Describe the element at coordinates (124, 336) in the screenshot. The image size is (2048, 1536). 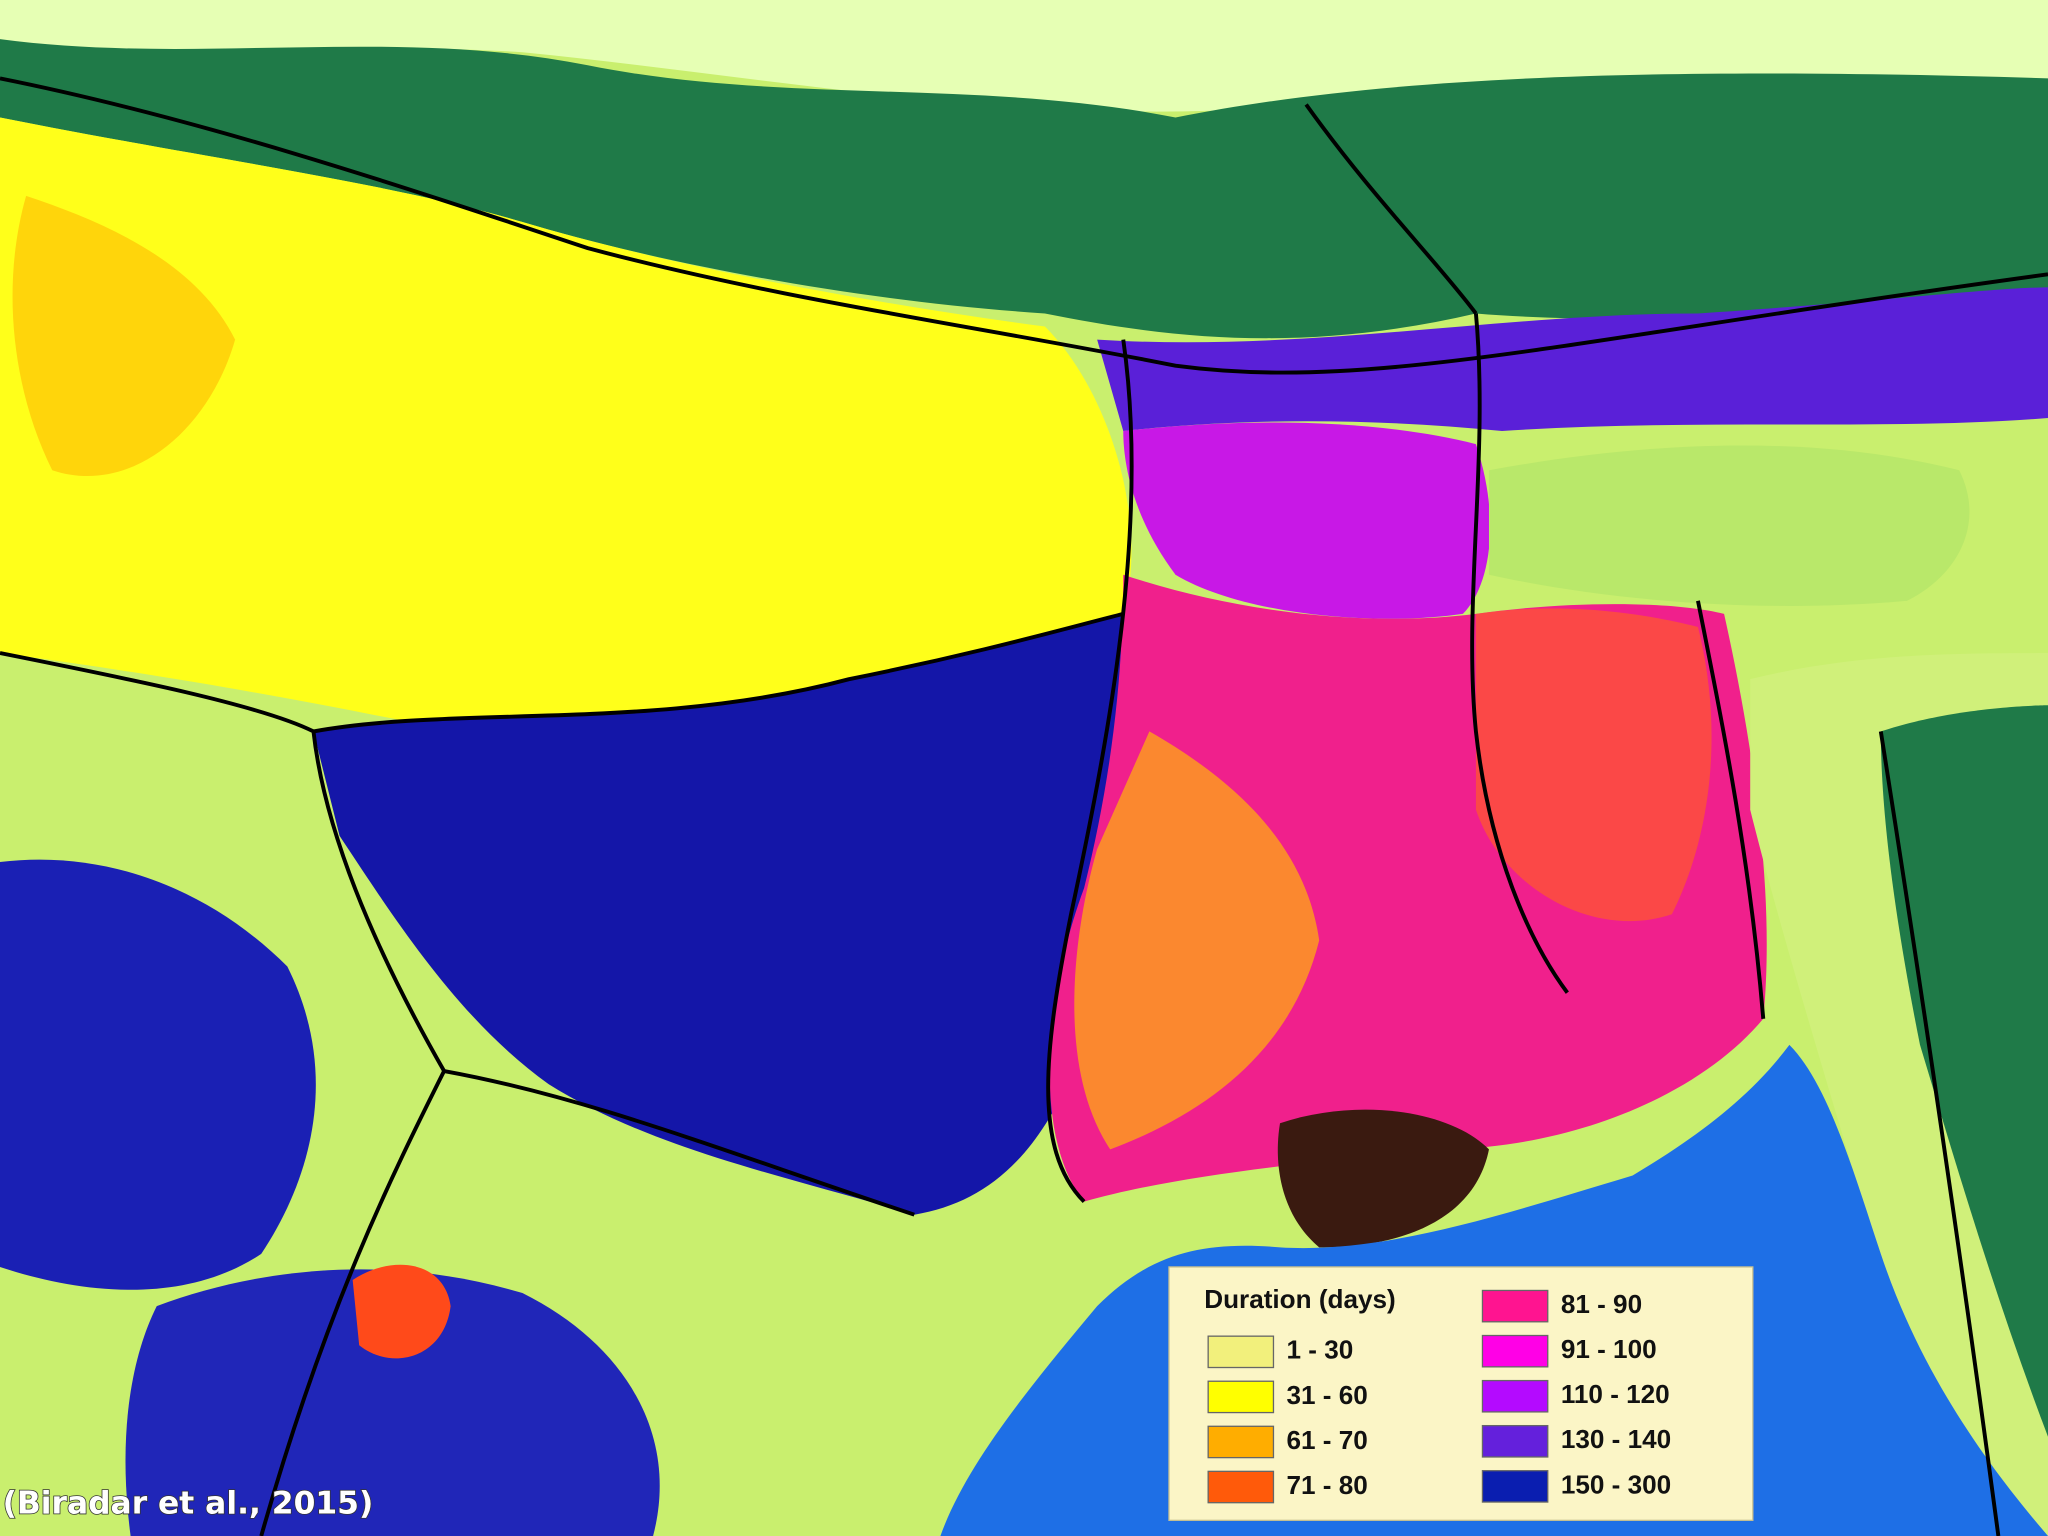
I see `plains-orange` at that location.